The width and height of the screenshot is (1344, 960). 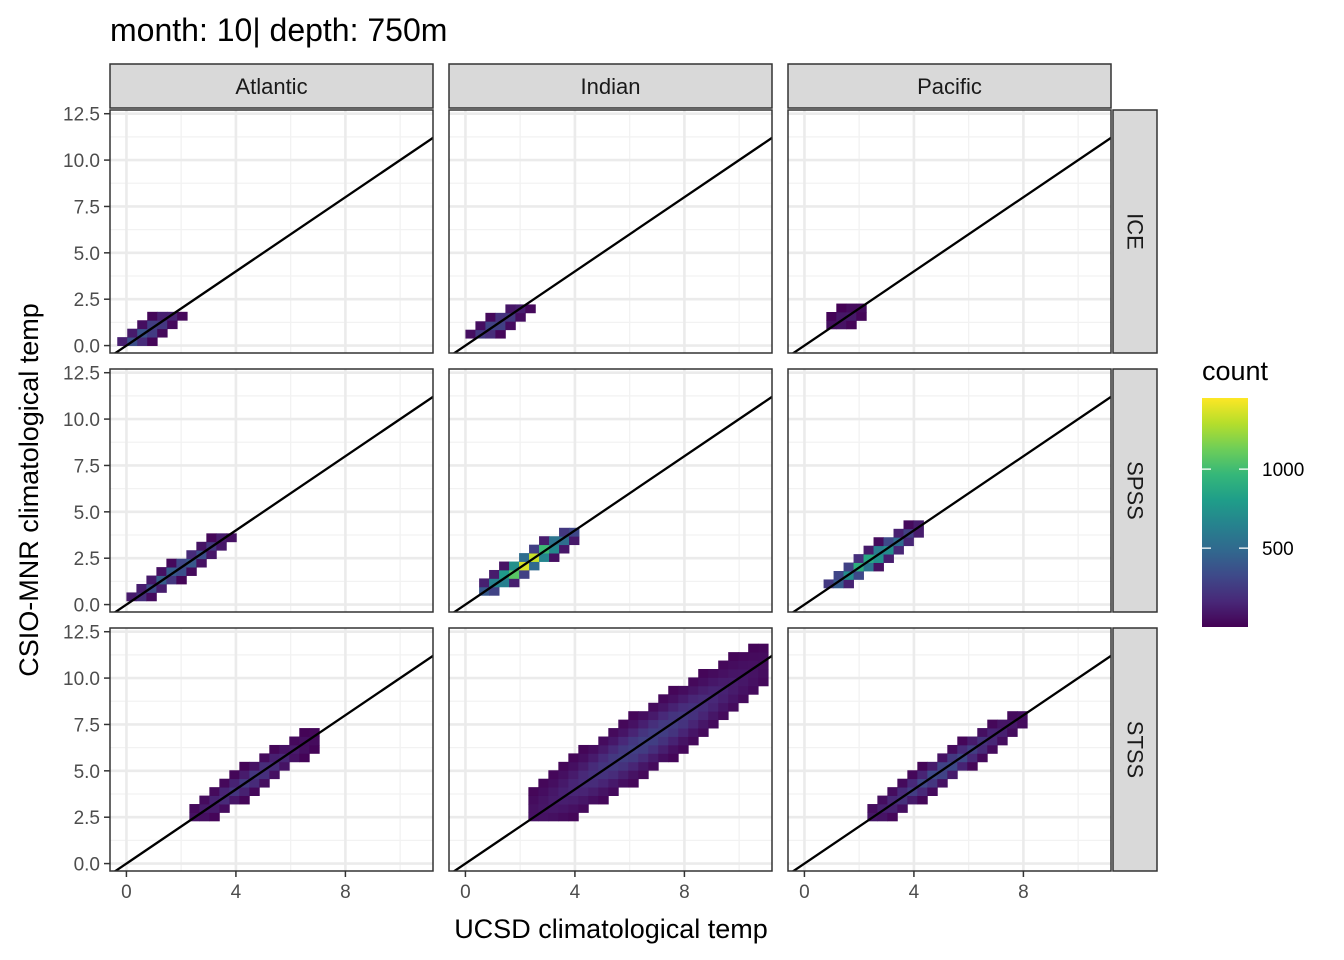 I want to click on x-tick-label: 8, so click(x=1023, y=892).